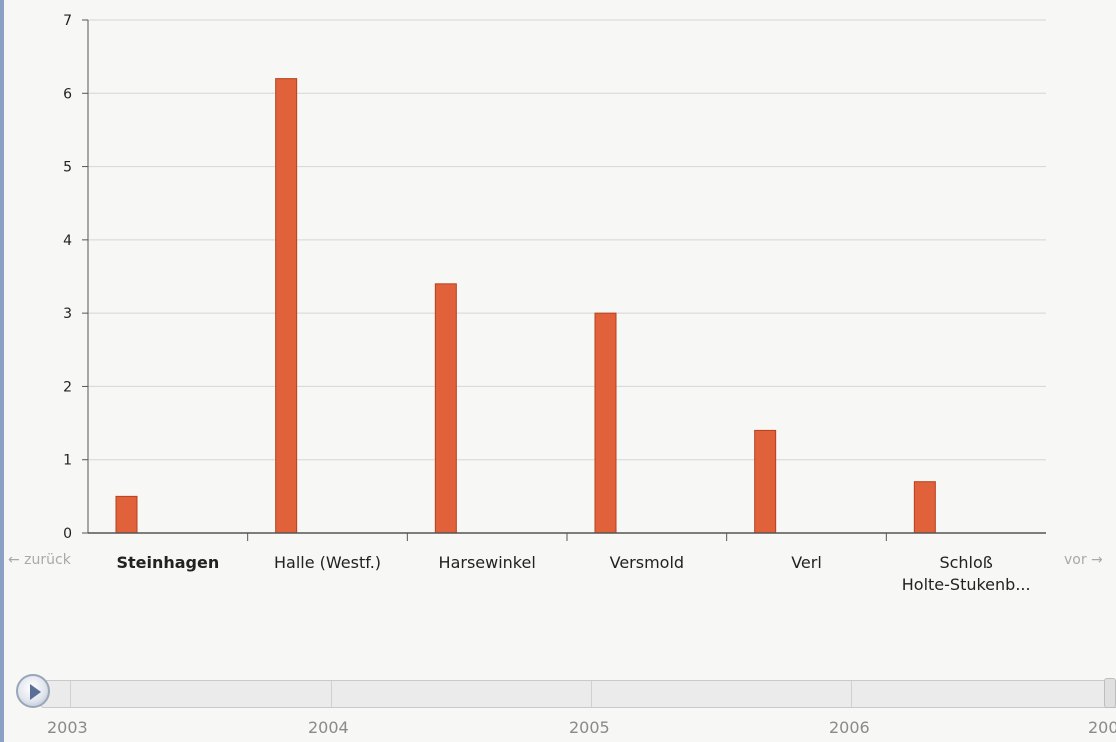 The height and width of the screenshot is (742, 1116). What do you see at coordinates (1083, 560) in the screenshot?
I see `next-nav-button: vor →` at bounding box center [1083, 560].